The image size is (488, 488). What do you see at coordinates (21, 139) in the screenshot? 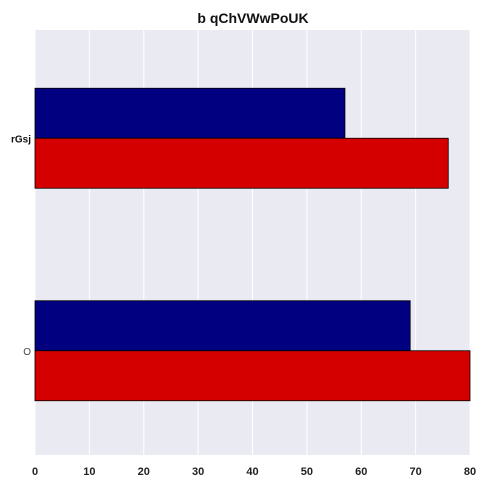
I see `y-tick-label: rGsj` at bounding box center [21, 139].